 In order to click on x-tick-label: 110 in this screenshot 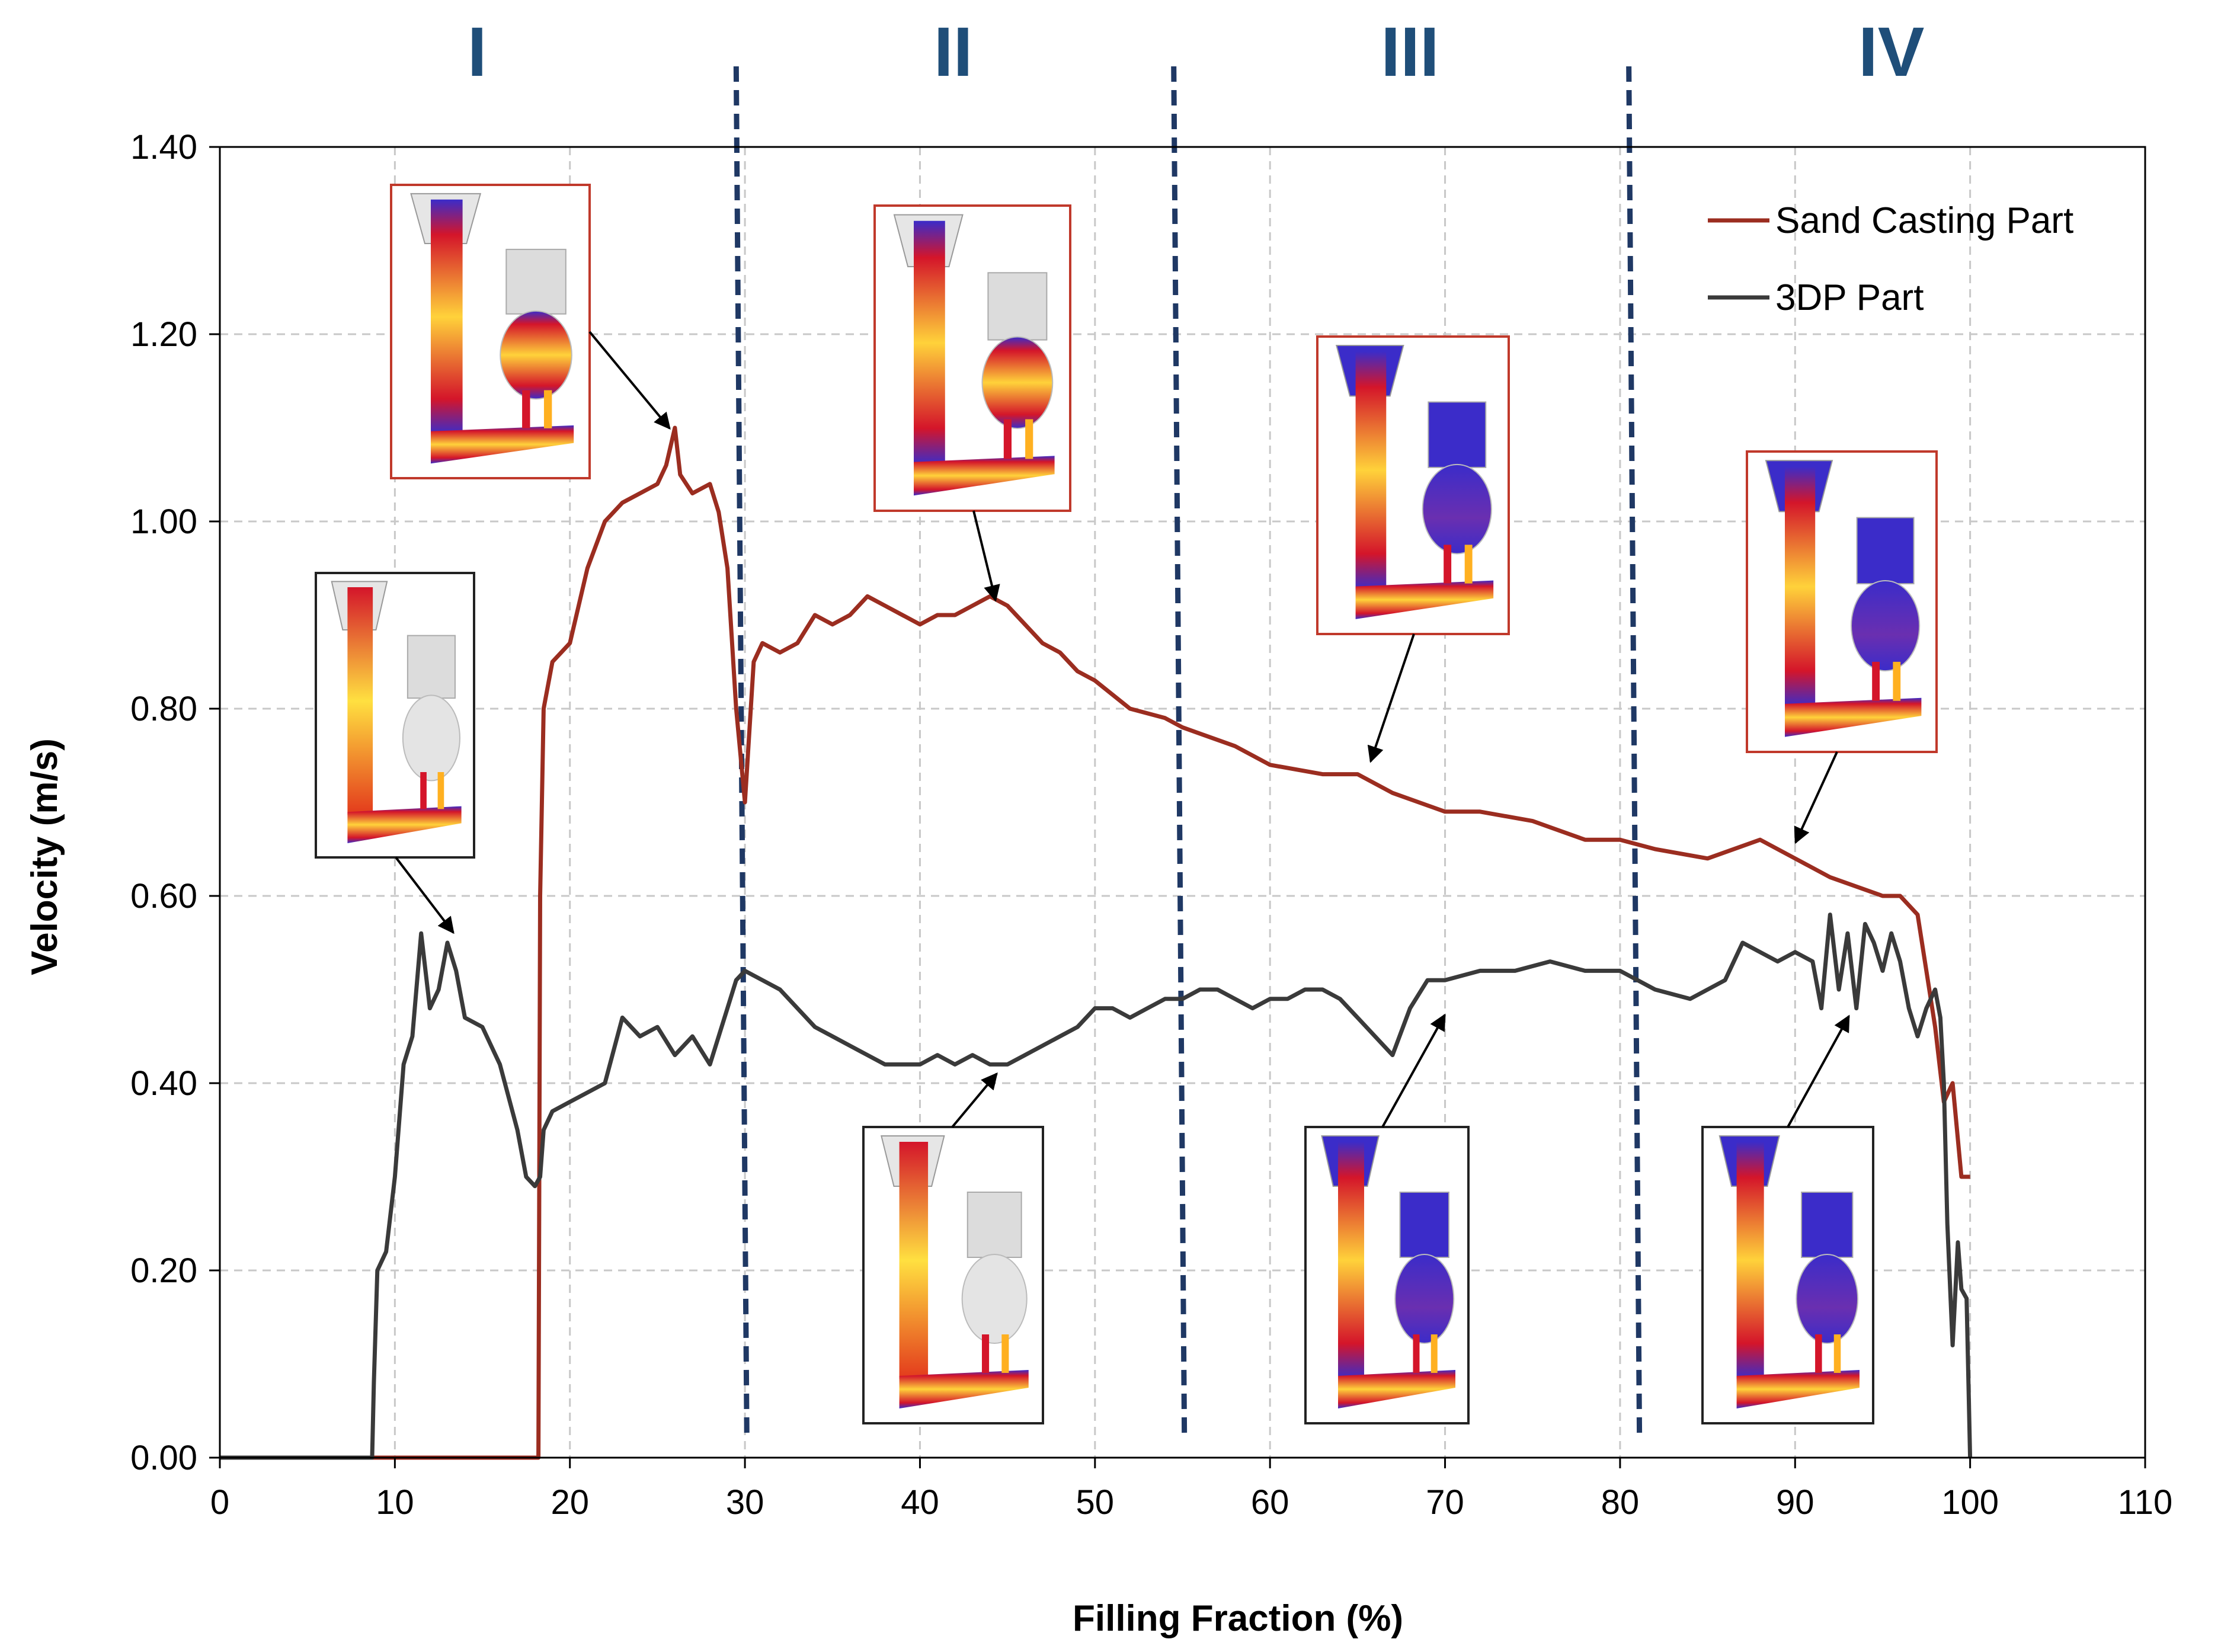, I will do `click(2145, 1502)`.